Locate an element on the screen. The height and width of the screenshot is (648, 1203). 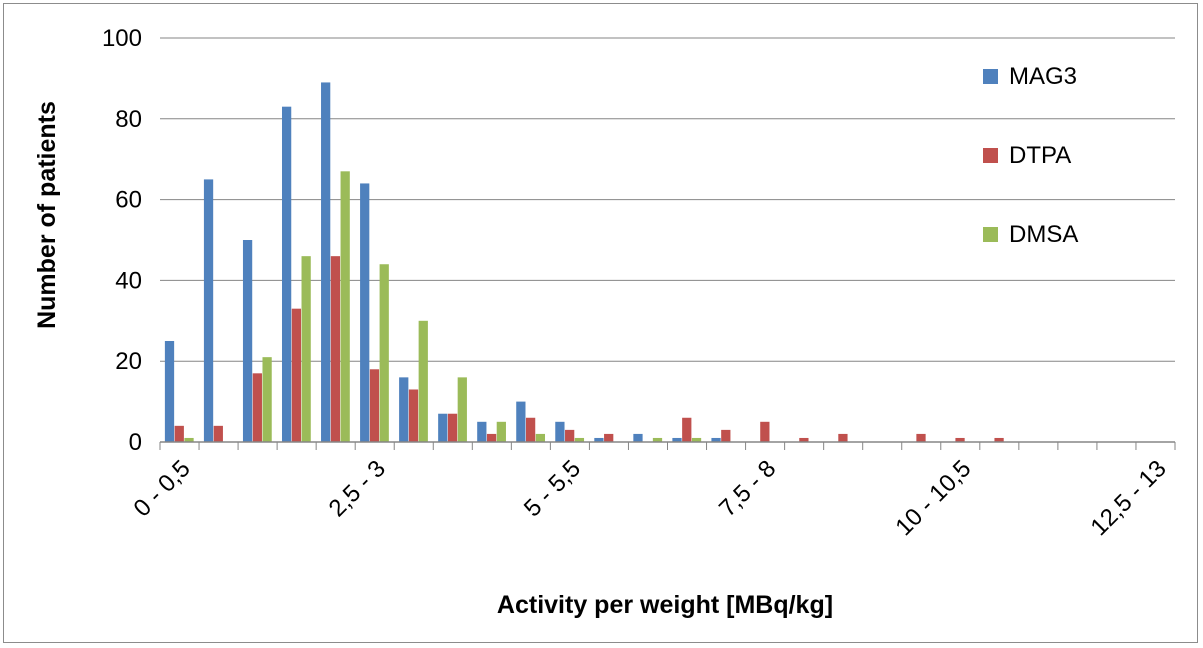
x-tick-label: 7,5 - 8 is located at coordinates (747, 488).